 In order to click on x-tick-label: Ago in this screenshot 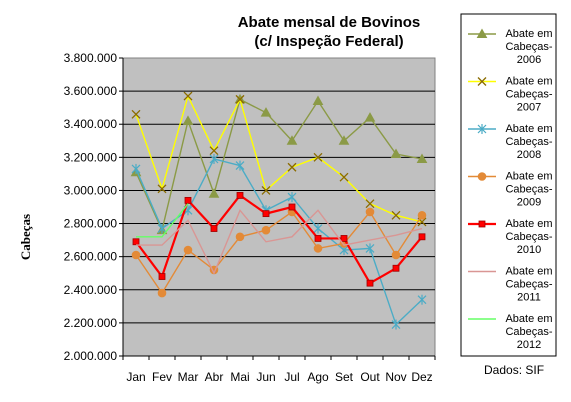, I will do `click(318, 377)`.